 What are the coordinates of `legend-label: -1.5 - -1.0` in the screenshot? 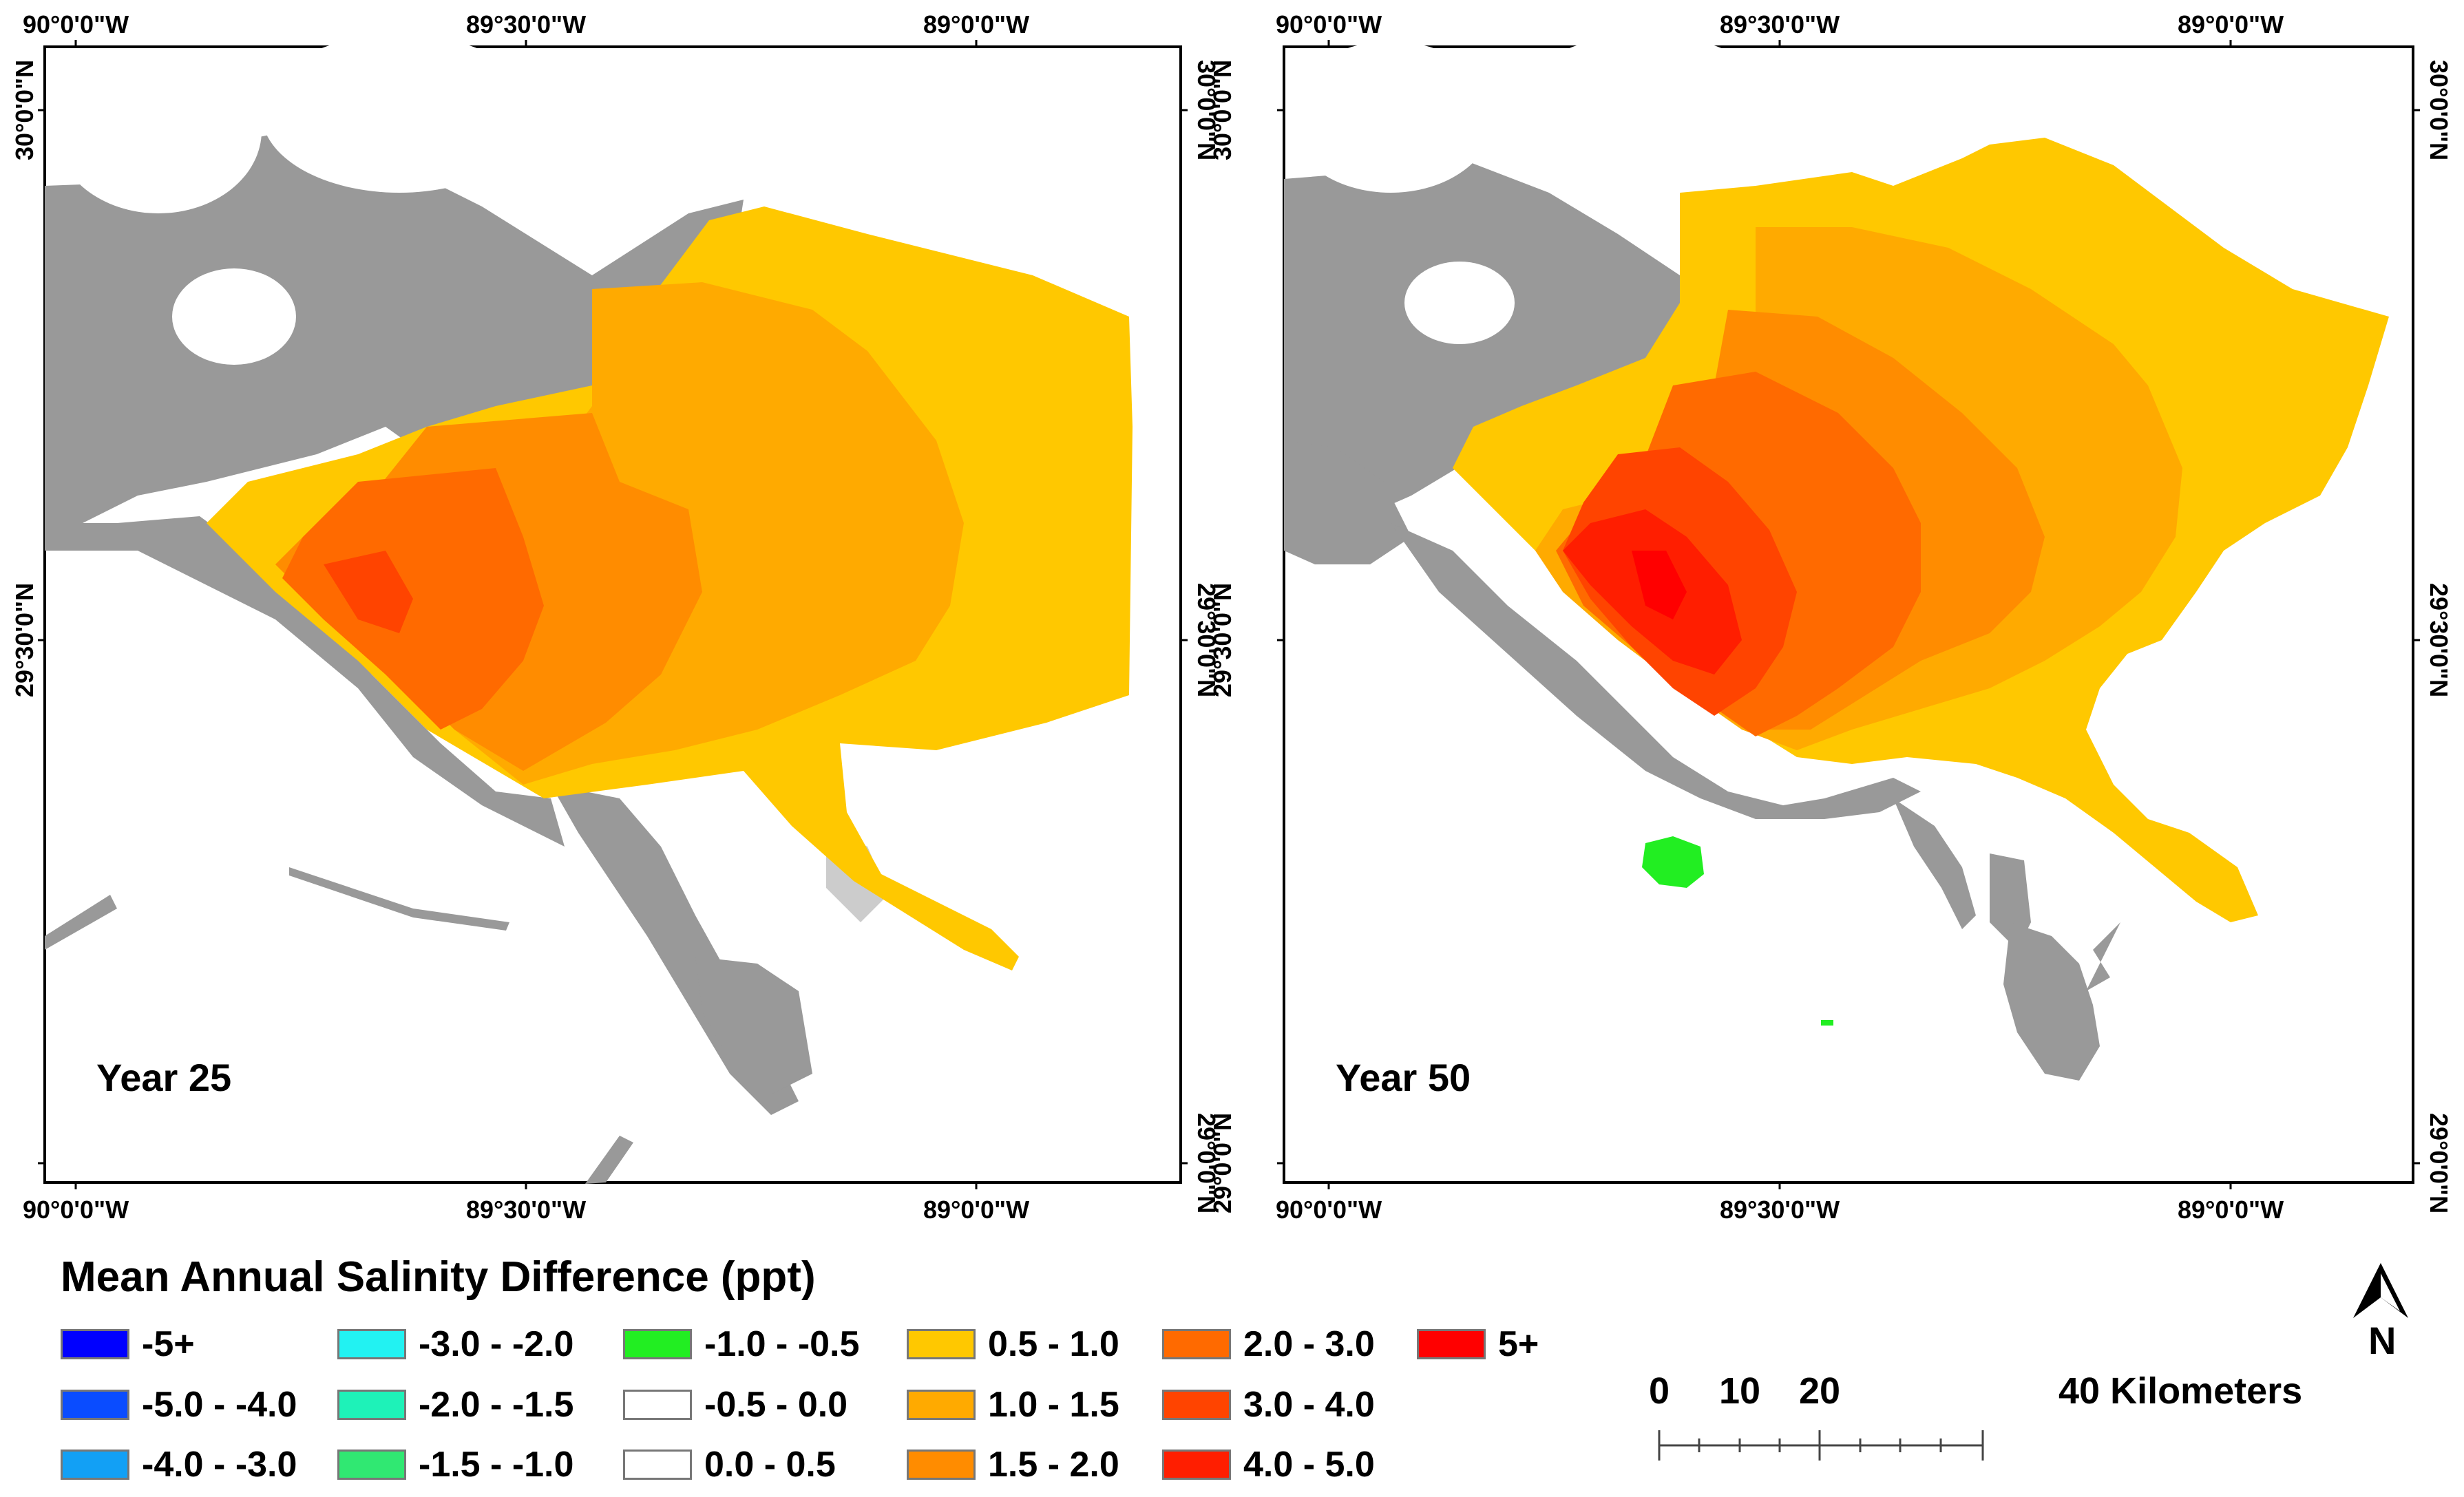 It's located at (496, 1465).